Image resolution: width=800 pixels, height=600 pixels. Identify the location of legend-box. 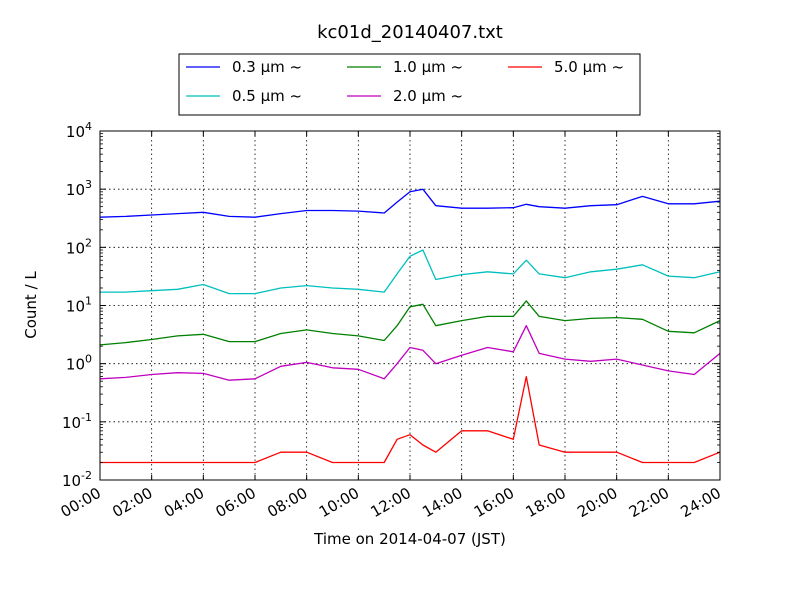
(409, 84).